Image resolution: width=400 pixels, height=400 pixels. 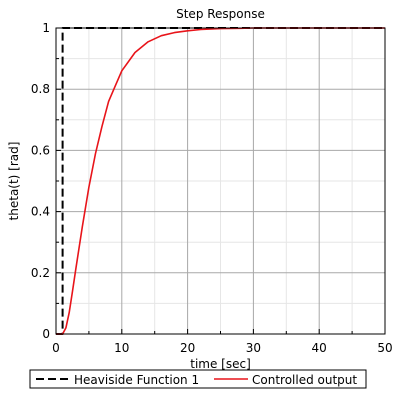 I want to click on x-tick-label: 40, so click(x=319, y=348).